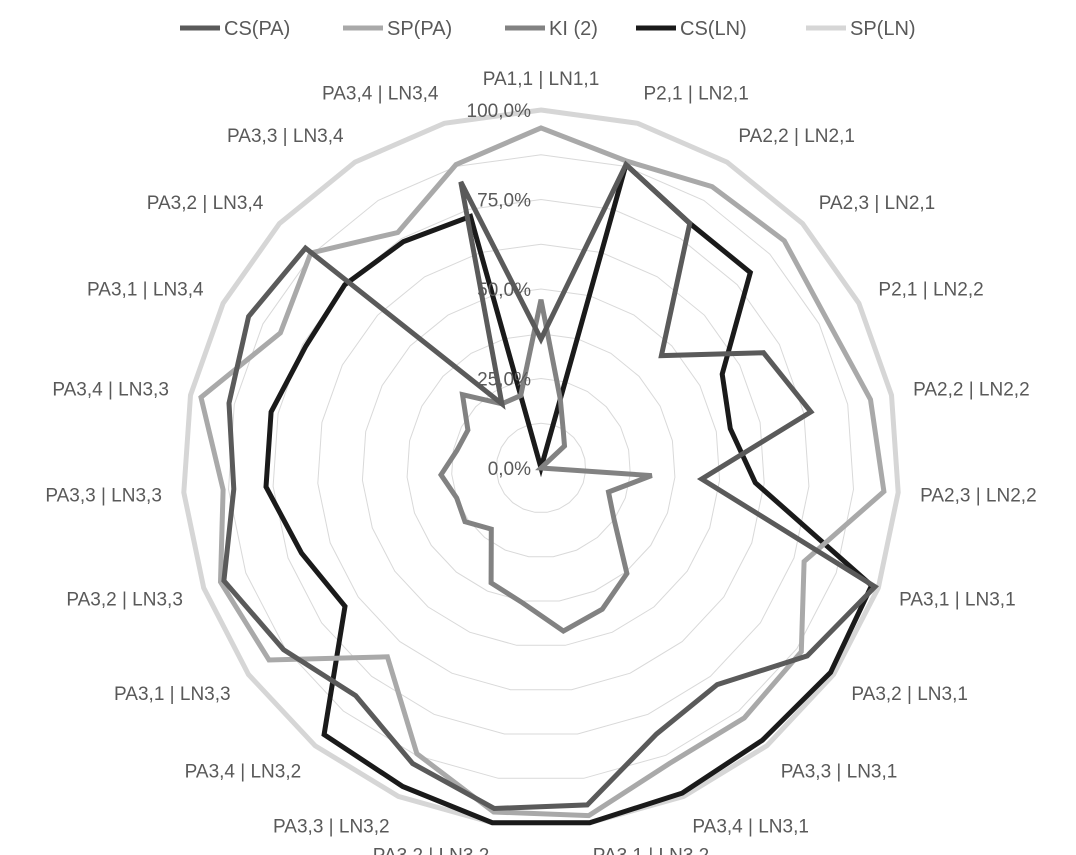 This screenshot has width=1076, height=855. I want to click on series-line, so click(545, 467).